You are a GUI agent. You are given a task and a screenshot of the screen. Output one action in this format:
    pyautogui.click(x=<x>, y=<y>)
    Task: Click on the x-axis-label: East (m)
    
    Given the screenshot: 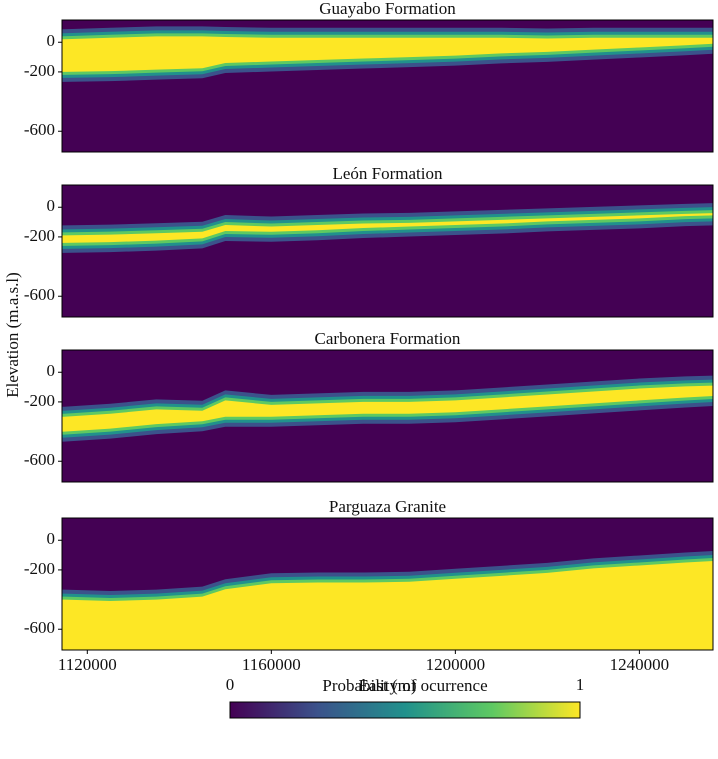 What is the action you would take?
    pyautogui.click(x=387, y=685)
    